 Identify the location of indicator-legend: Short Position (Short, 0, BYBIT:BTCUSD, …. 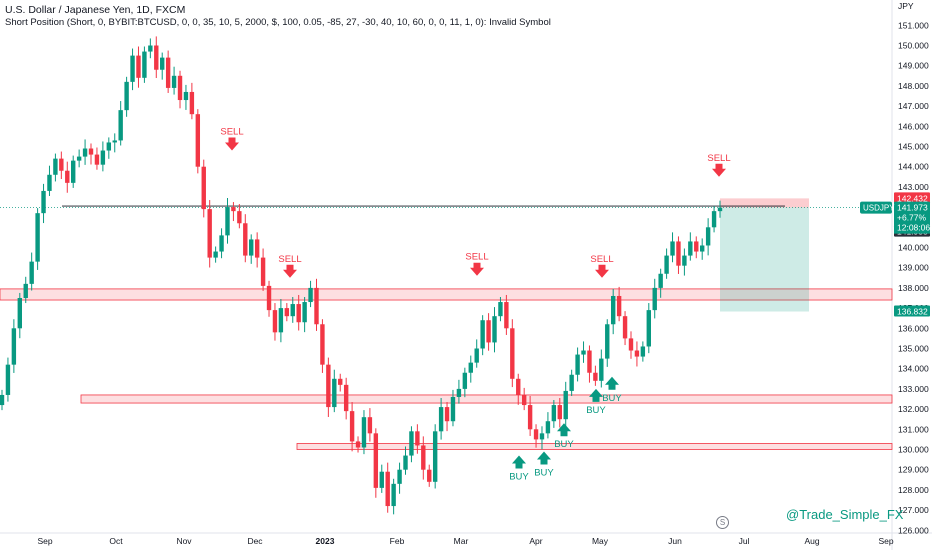
(278, 22).